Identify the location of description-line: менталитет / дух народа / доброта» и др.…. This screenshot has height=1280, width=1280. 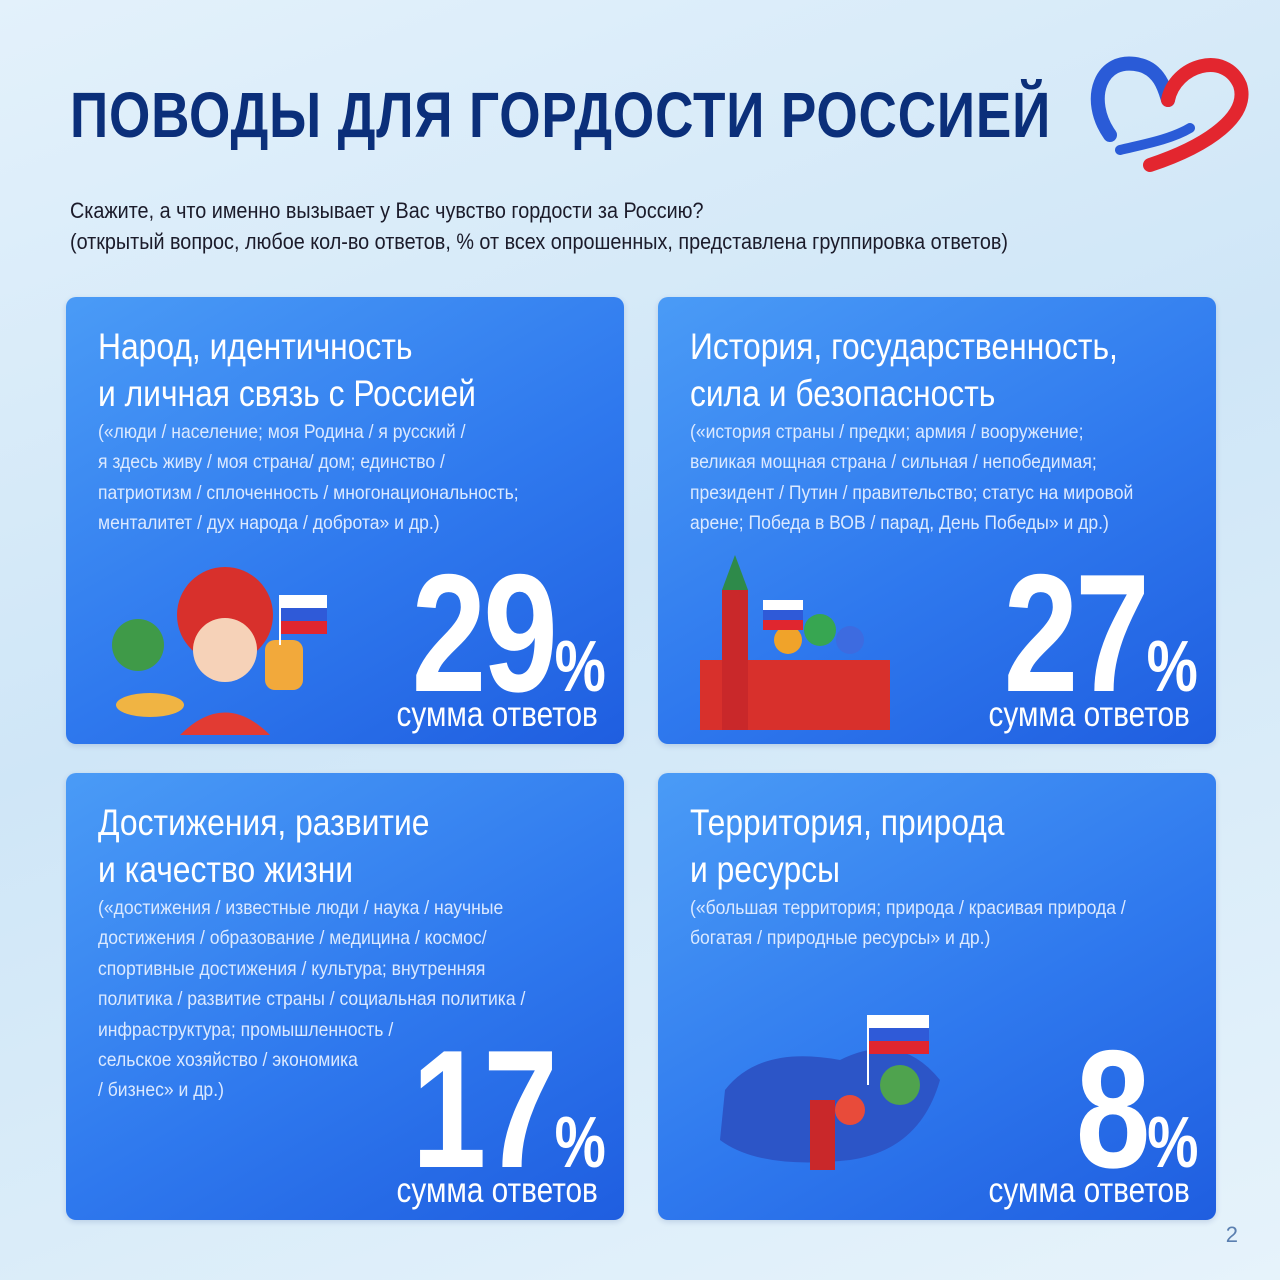
(269, 523).